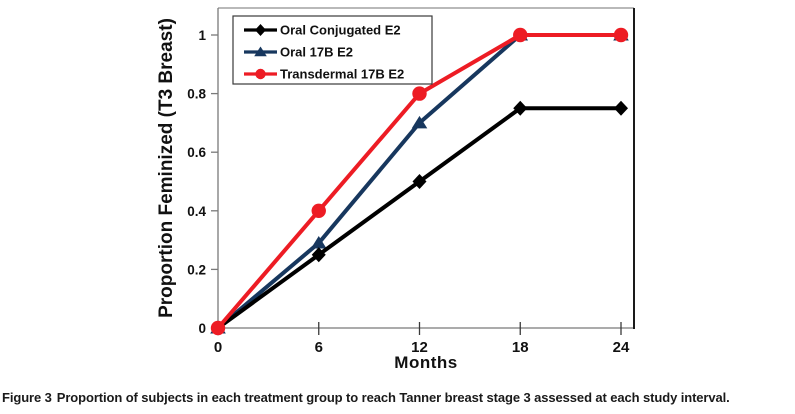 The image size is (795, 414). I want to click on y-tick-label: 0.2, so click(196, 269).